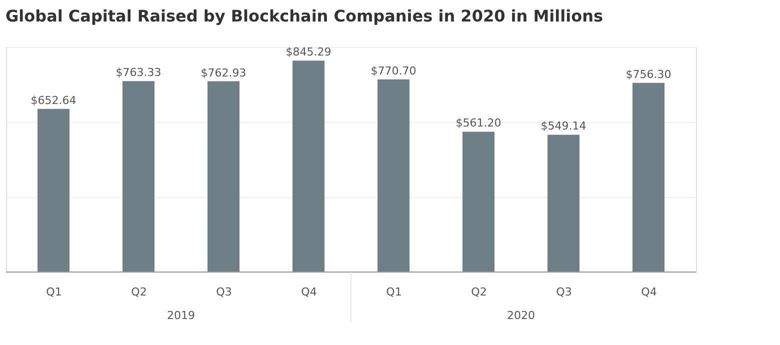  Describe the element at coordinates (479, 123) in the screenshot. I see `data-label: $561.20` at that location.